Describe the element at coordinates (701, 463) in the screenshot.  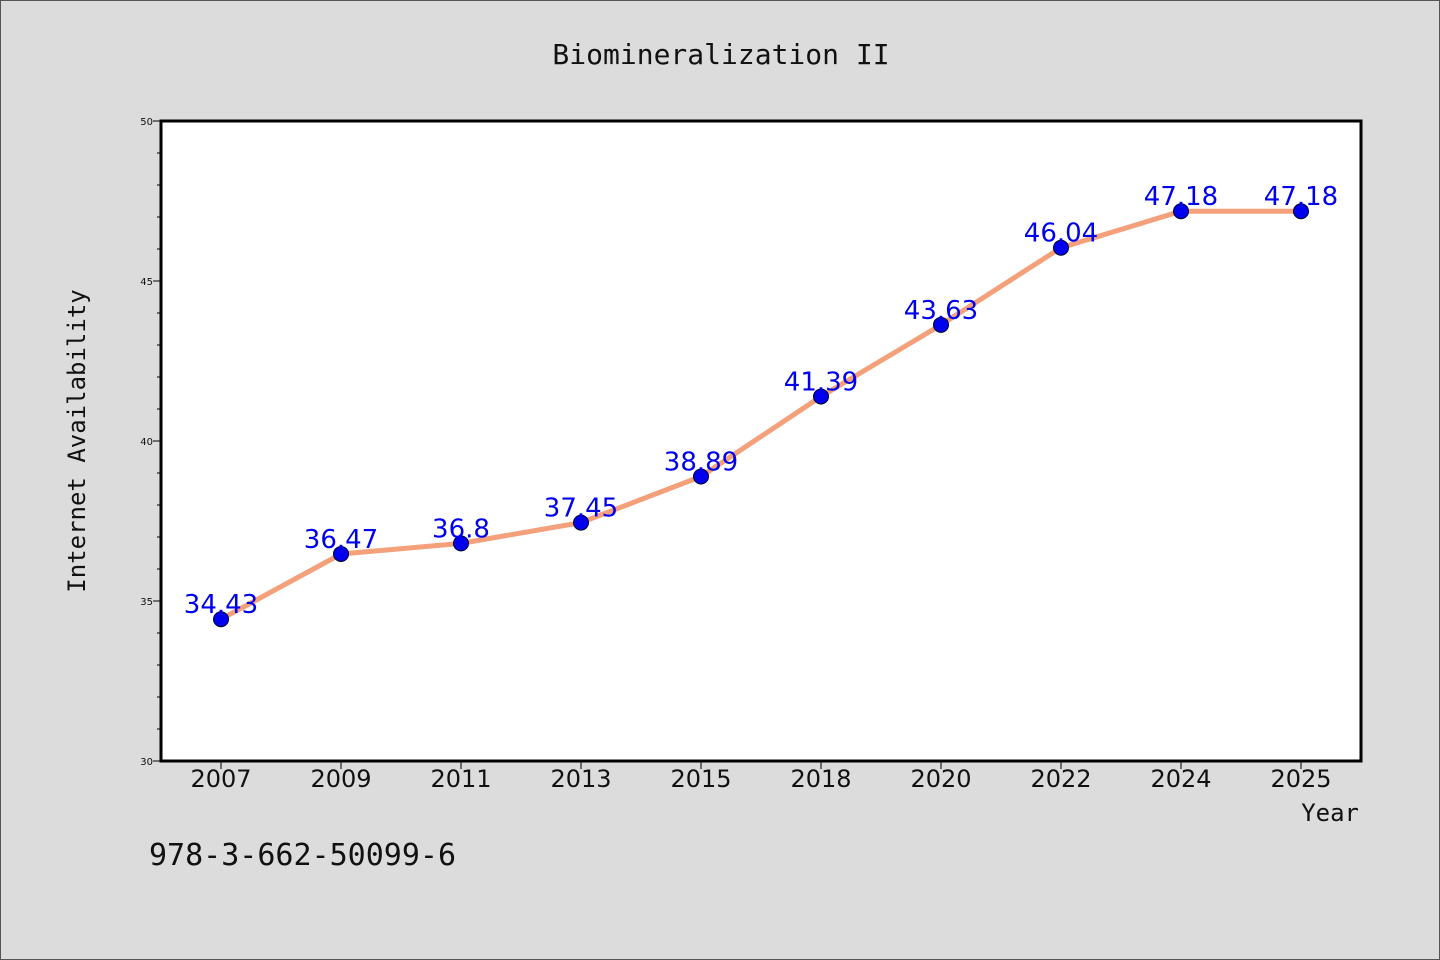
I see `data-point-label: 38.89` at that location.